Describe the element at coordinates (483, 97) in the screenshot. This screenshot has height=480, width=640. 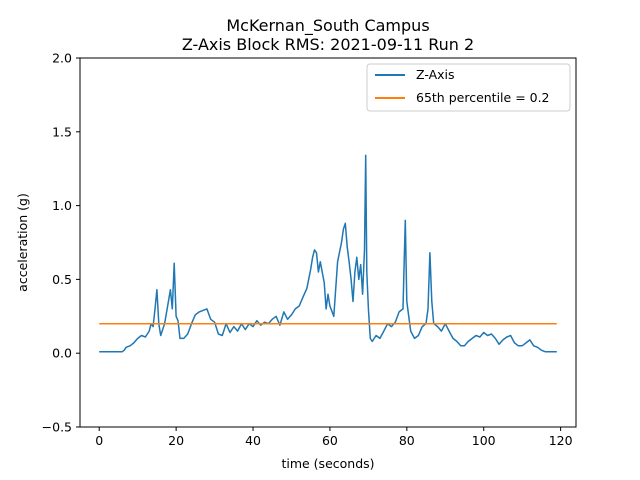
I see `legend-label-percentile: 65th percentile = 0.2` at that location.